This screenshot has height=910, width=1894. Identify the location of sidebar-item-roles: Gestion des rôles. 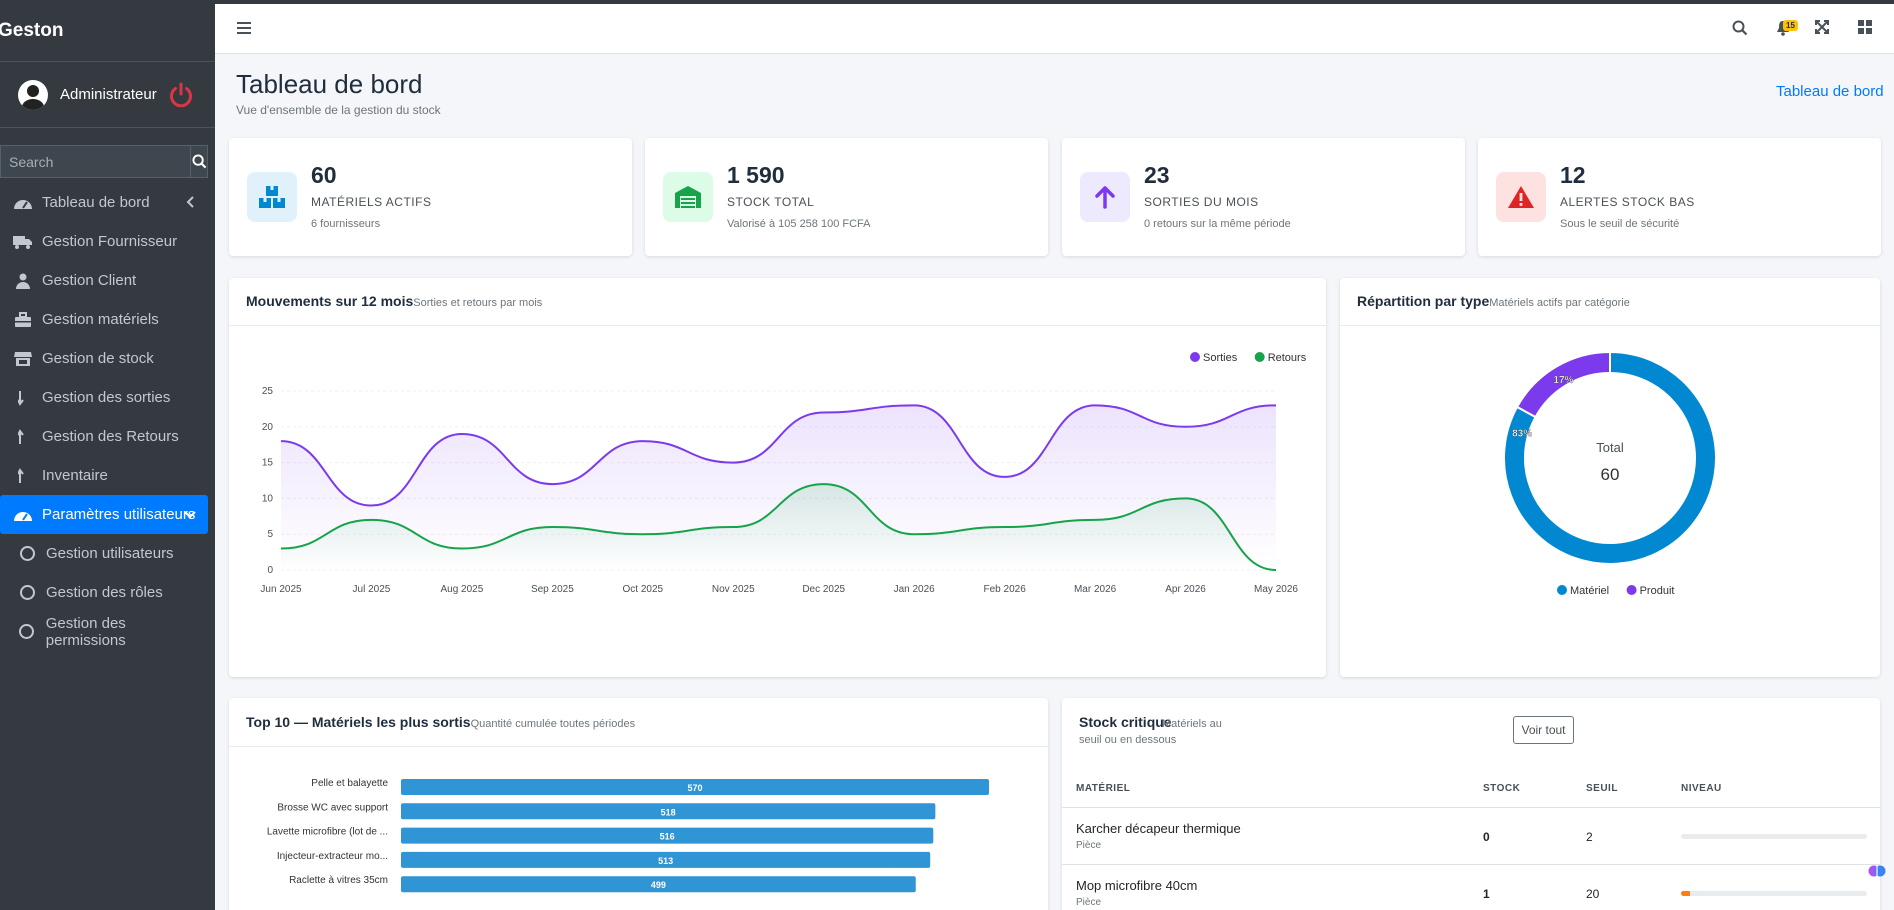
(104, 592).